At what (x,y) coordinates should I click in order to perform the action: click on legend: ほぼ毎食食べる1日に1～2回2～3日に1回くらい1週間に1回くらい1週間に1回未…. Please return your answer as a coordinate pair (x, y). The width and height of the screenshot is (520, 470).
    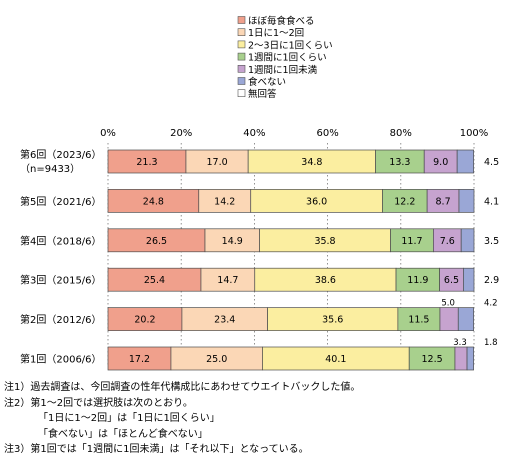
    Looking at the image, I should click on (285, 57).